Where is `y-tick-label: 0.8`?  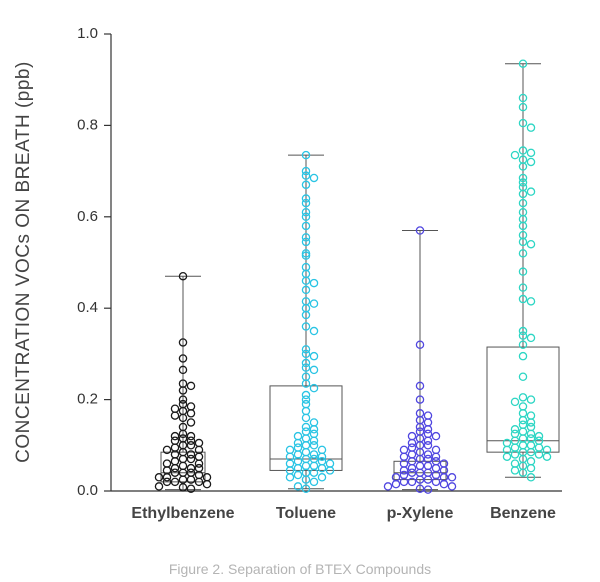 y-tick-label: 0.8 is located at coordinates (87, 124).